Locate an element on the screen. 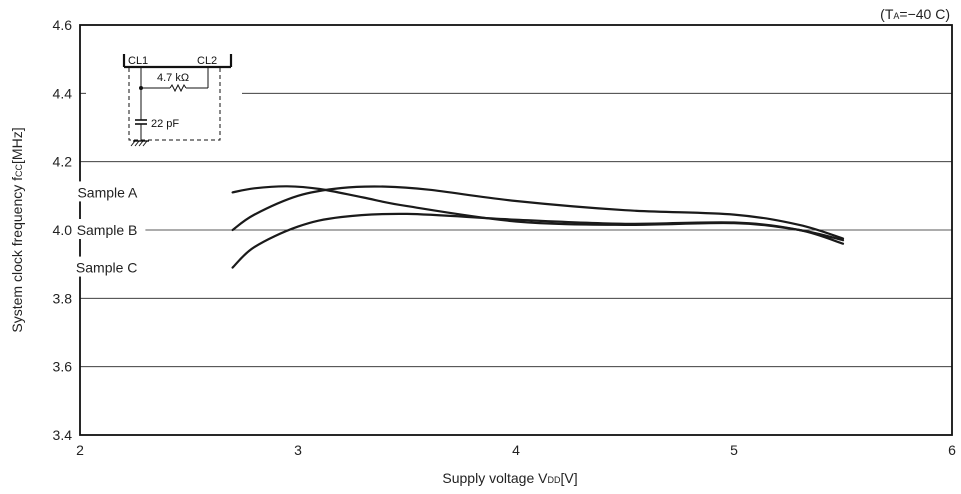  y-tick-label: 3.4 is located at coordinates (63, 435).